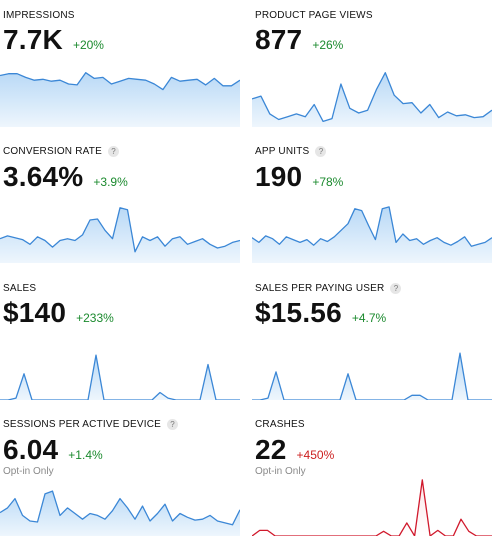 The height and width of the screenshot is (546, 500). Describe the element at coordinates (279, 176) in the screenshot. I see `metric-value: 190` at that location.